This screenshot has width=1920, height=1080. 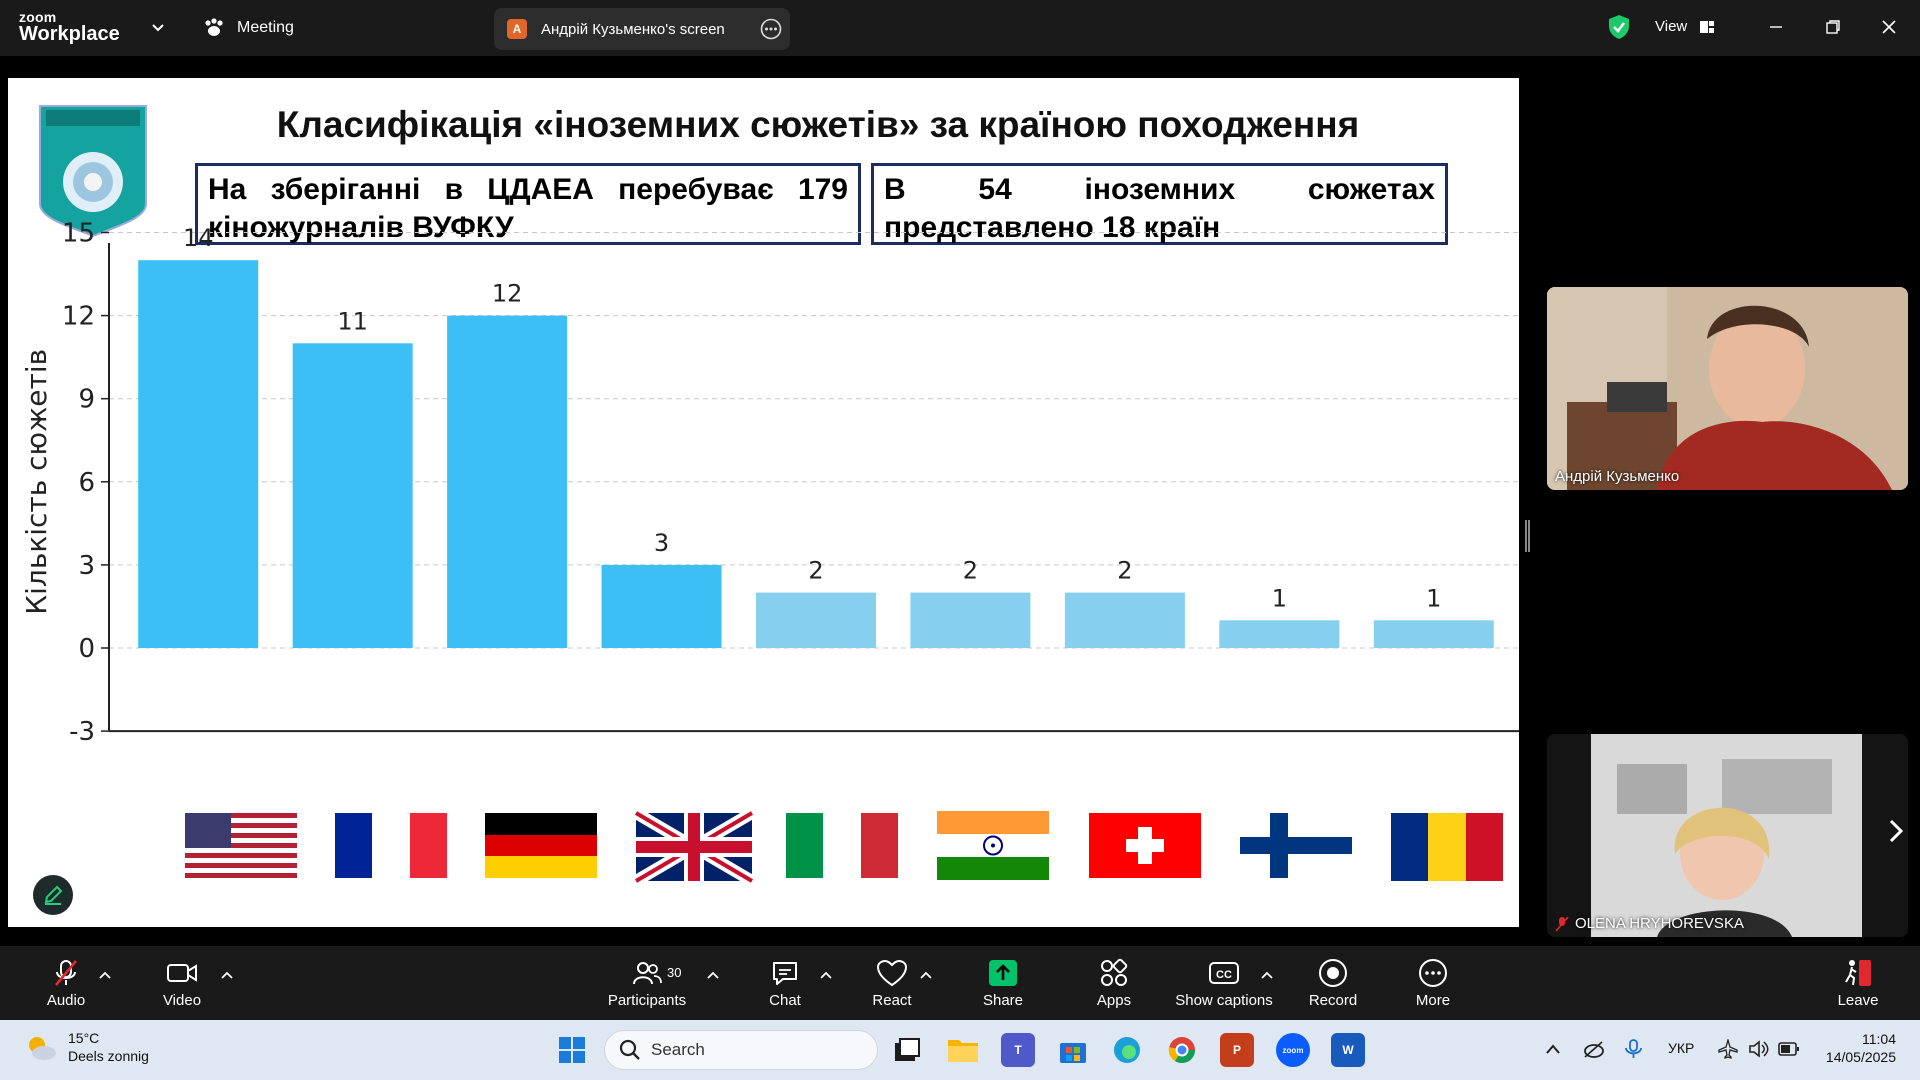 What do you see at coordinates (1267, 975) in the screenshot?
I see `captions-options-caret-icon` at bounding box center [1267, 975].